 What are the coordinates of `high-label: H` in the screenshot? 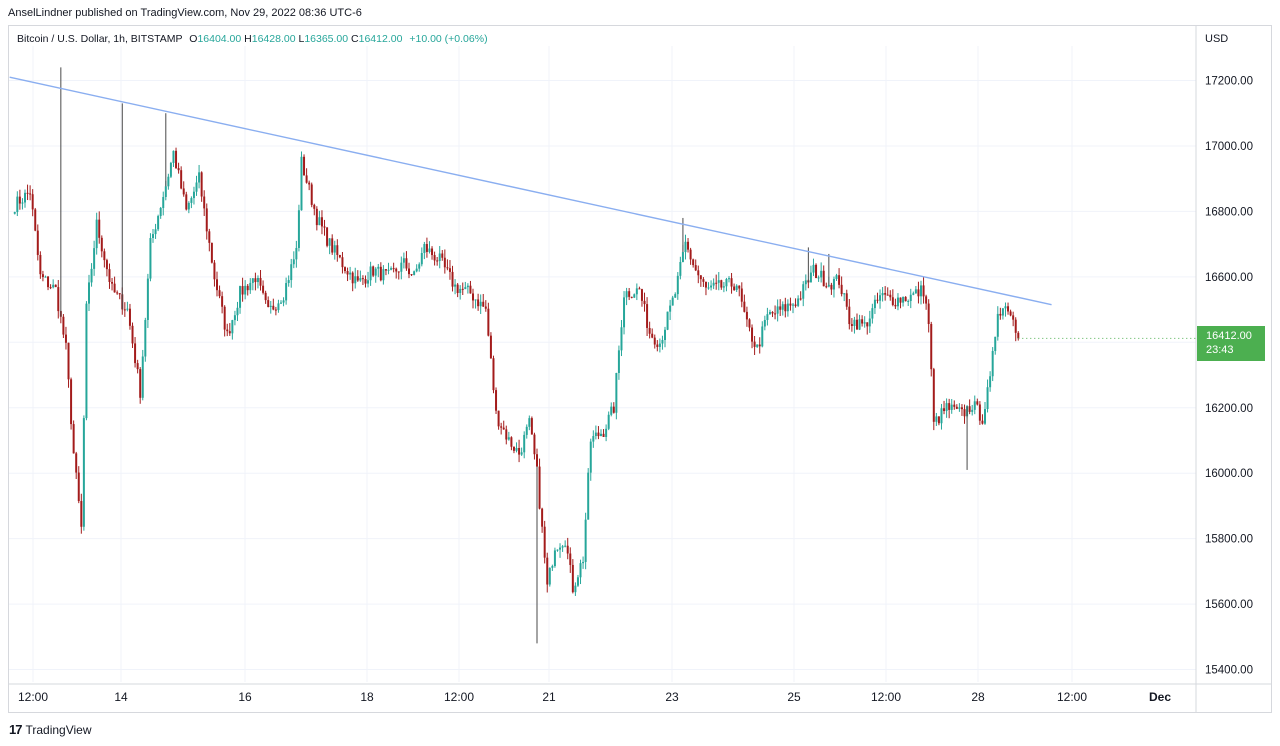 It's located at (248, 39).